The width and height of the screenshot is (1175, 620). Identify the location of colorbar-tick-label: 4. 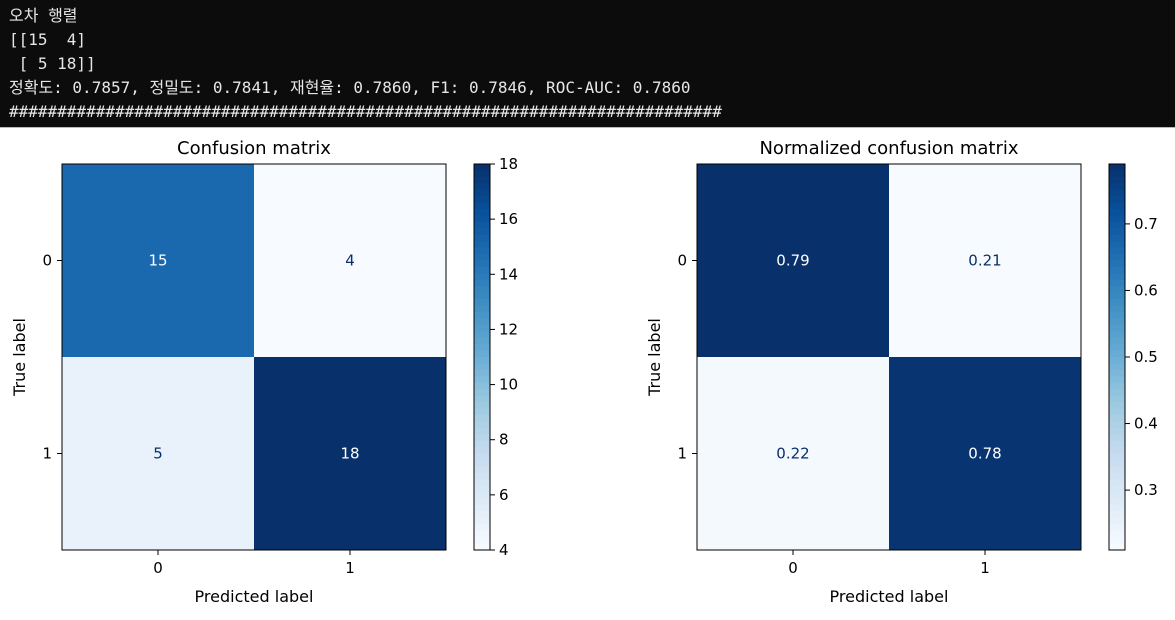
(504, 550).